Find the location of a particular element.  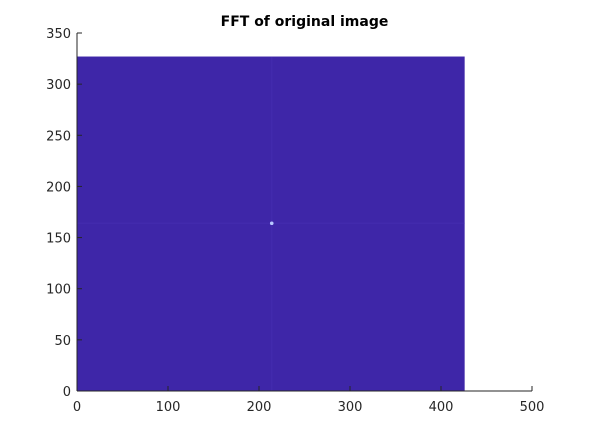

y-tick-label: 100 is located at coordinates (58, 290).